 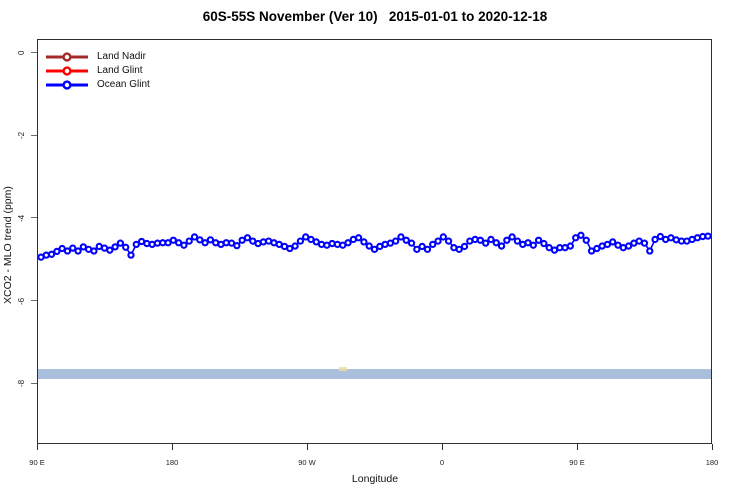 I want to click on x-axis-title: Longitude, so click(x=375, y=479).